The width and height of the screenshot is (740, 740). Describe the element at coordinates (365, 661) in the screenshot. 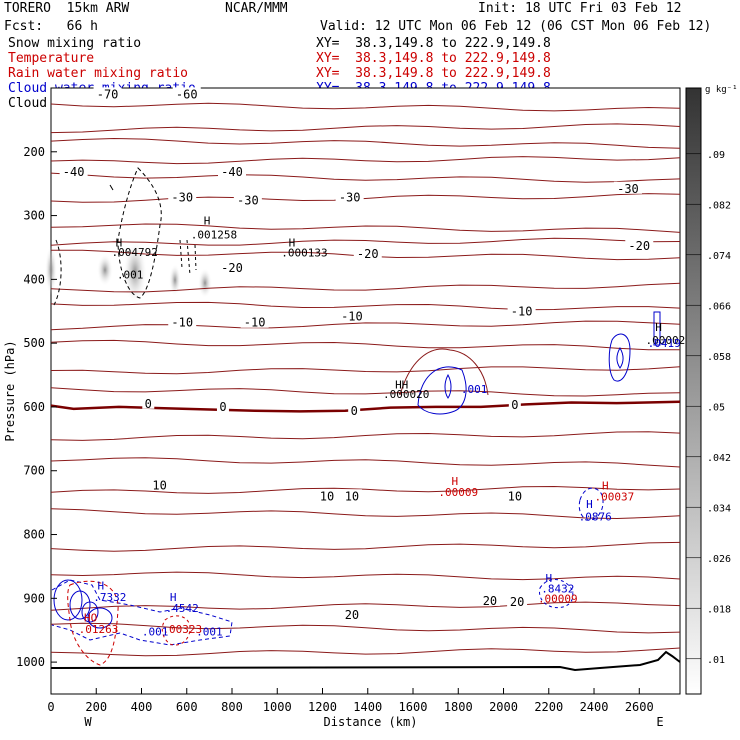

I see `terrain-line` at that location.